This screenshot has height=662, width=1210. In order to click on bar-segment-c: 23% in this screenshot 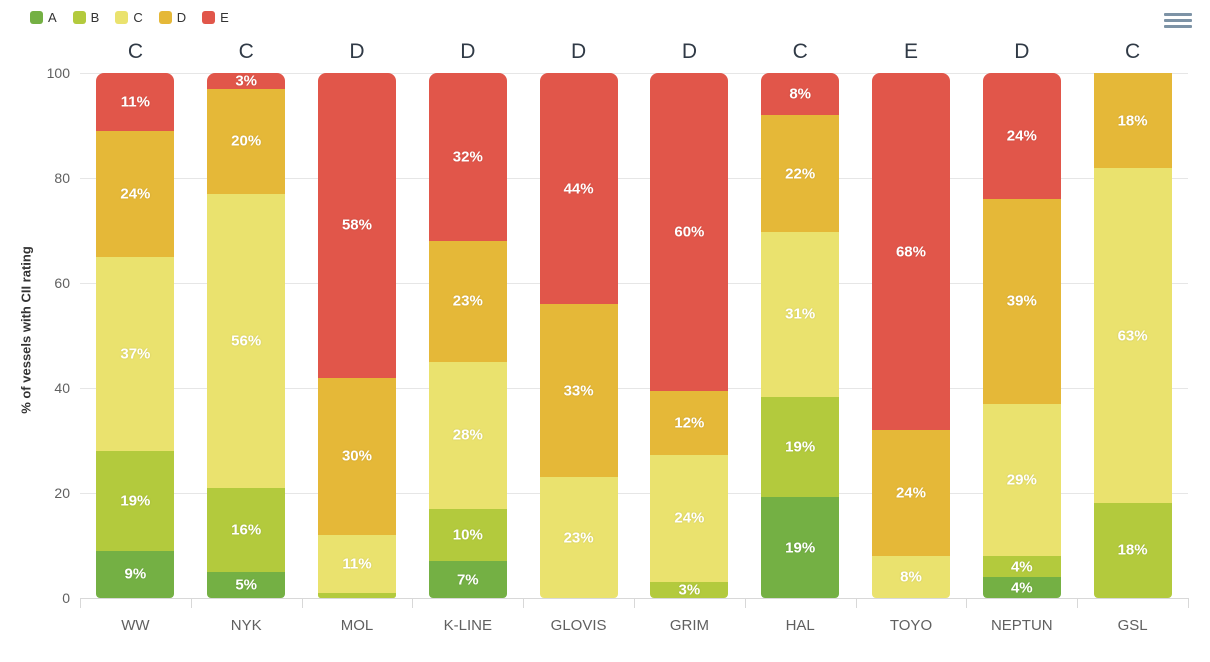, I will do `click(578, 537)`.